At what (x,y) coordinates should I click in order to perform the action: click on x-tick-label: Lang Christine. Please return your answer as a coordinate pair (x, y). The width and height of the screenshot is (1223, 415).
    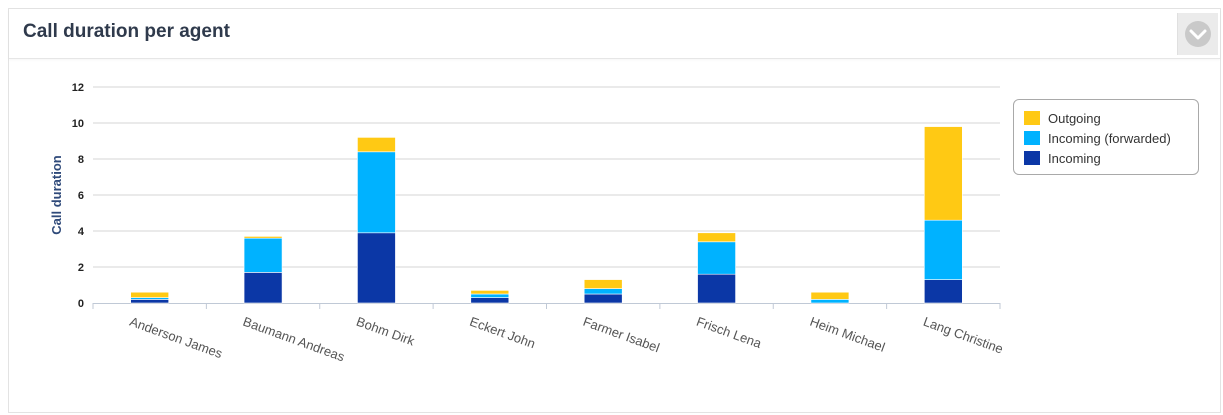
    Looking at the image, I should click on (963, 335).